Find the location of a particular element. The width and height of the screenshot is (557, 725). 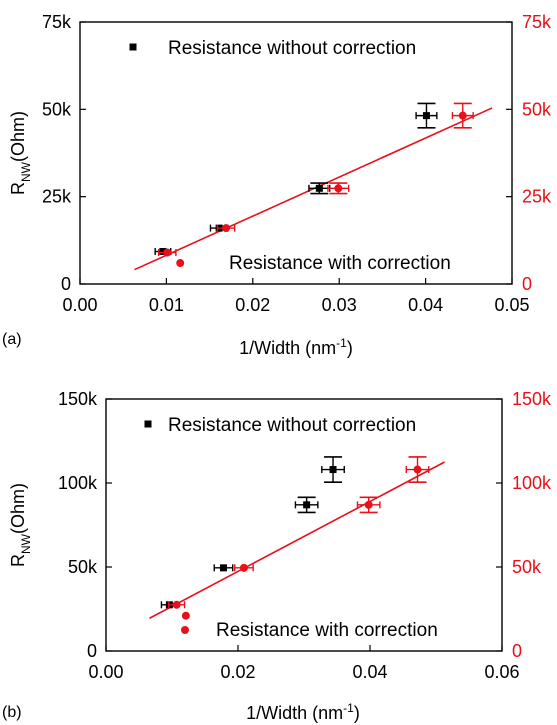

y-tick-label-left: 25k is located at coordinates (57, 197).